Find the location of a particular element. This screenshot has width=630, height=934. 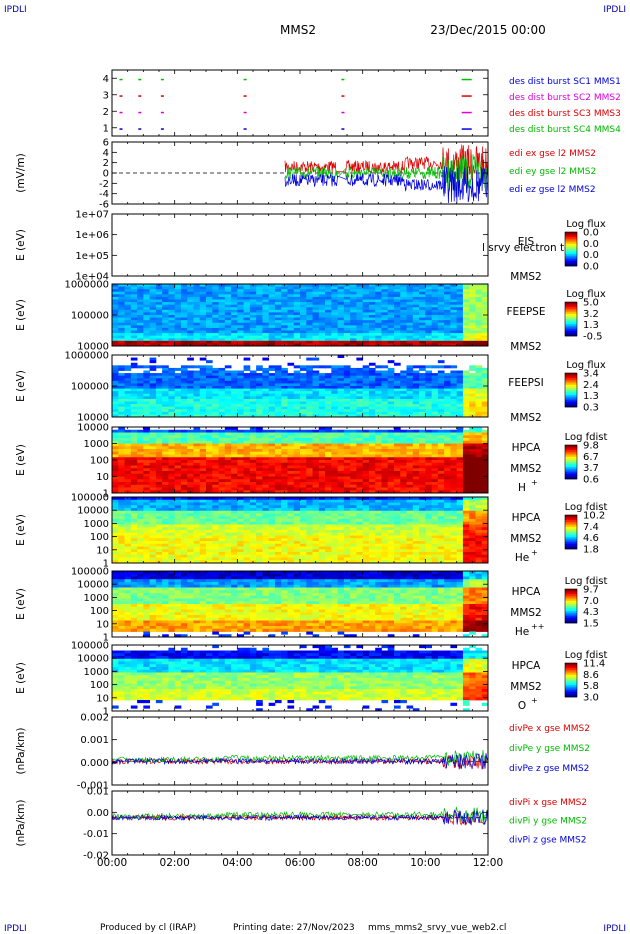

y-tick-label: 6 is located at coordinates (106, 143).